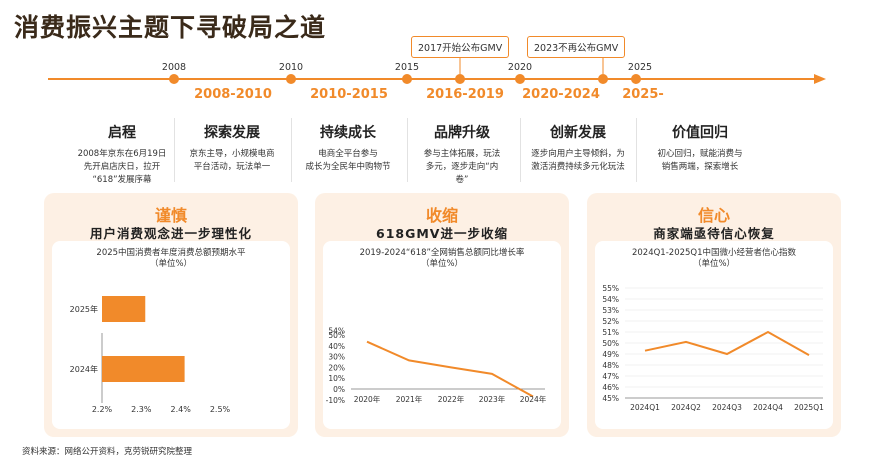  Describe the element at coordinates (640, 67) in the screenshot. I see `timeline-year: 2025` at that location.